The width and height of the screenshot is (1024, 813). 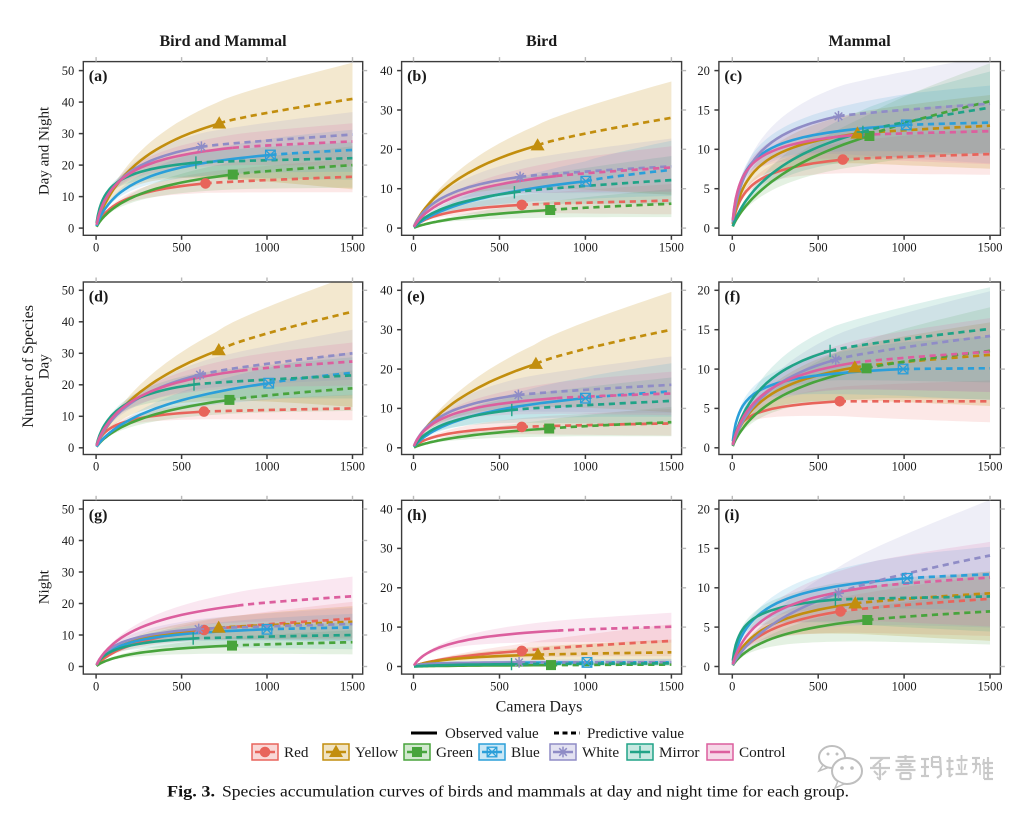 I want to click on svg-text: Blue, so click(x=525, y=752).